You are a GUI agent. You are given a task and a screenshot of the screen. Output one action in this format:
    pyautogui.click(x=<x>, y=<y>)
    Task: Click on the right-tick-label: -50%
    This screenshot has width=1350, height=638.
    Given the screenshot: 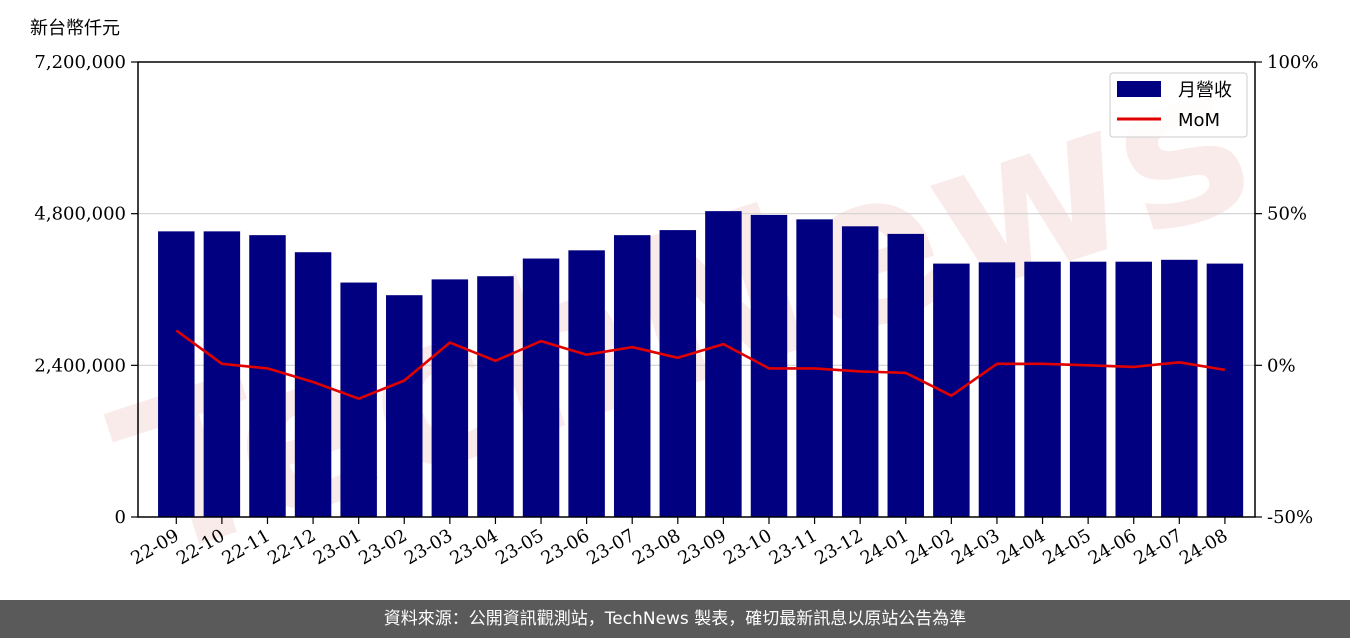 What is the action you would take?
    pyautogui.click(x=1290, y=517)
    